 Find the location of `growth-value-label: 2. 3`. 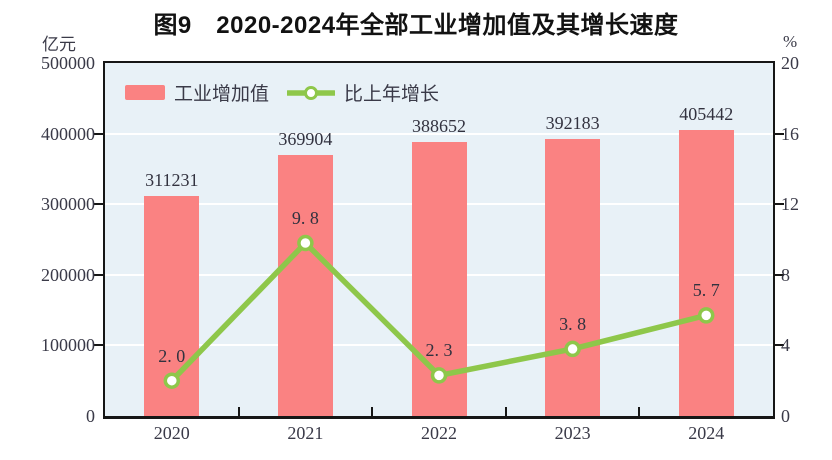

growth-value-label: 2. 3 is located at coordinates (439, 350).